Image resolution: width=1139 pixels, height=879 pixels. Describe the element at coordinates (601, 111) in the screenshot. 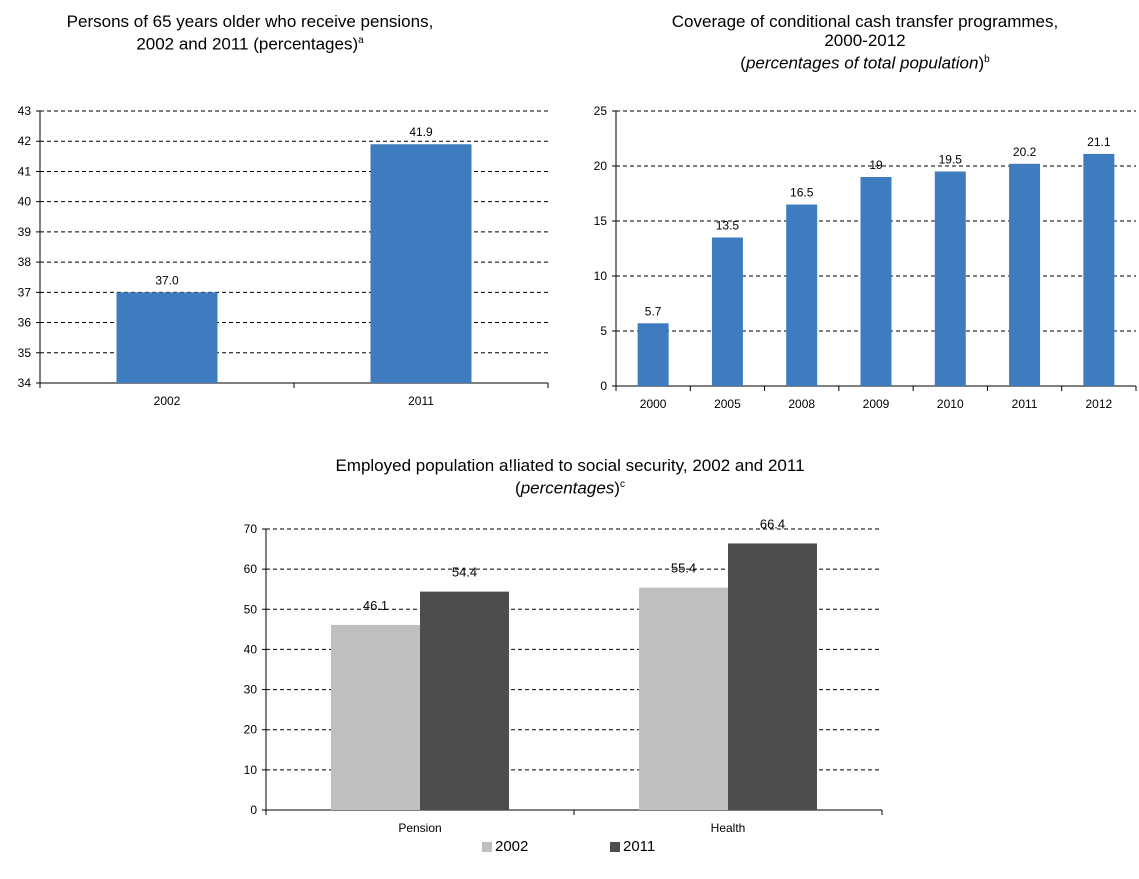

I see `chart2-ytick-label: 25` at that location.